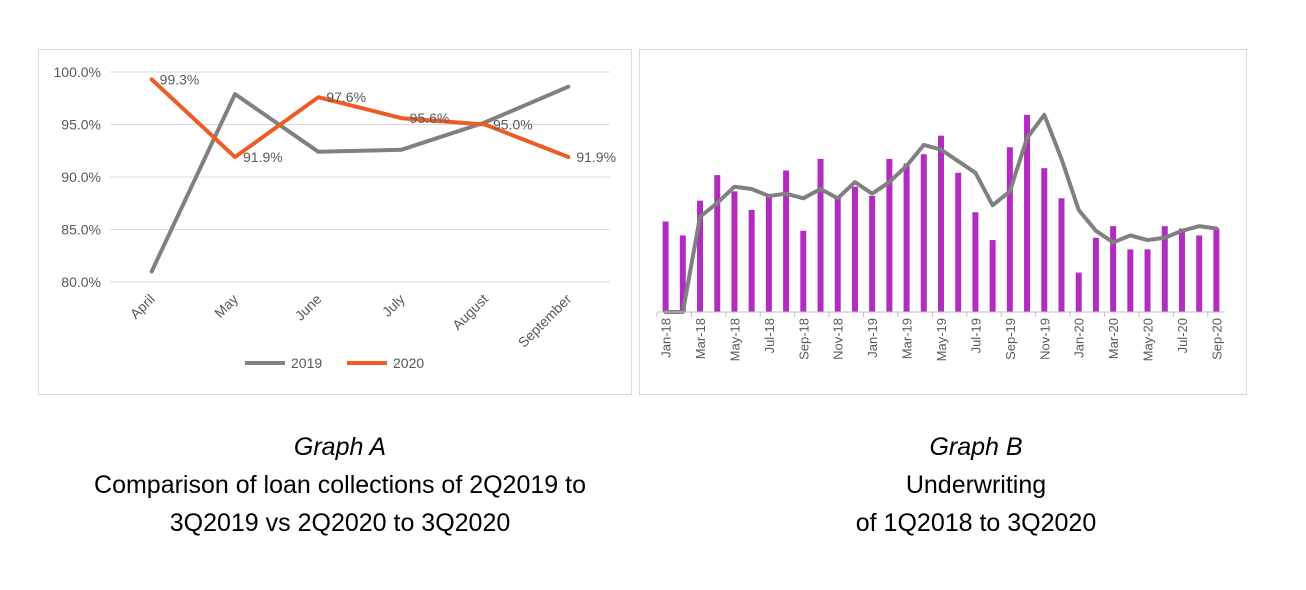 This screenshot has width=1306, height=590. What do you see at coordinates (1182, 335) in the screenshot?
I see `x-tick-label: Jul-20` at bounding box center [1182, 335].